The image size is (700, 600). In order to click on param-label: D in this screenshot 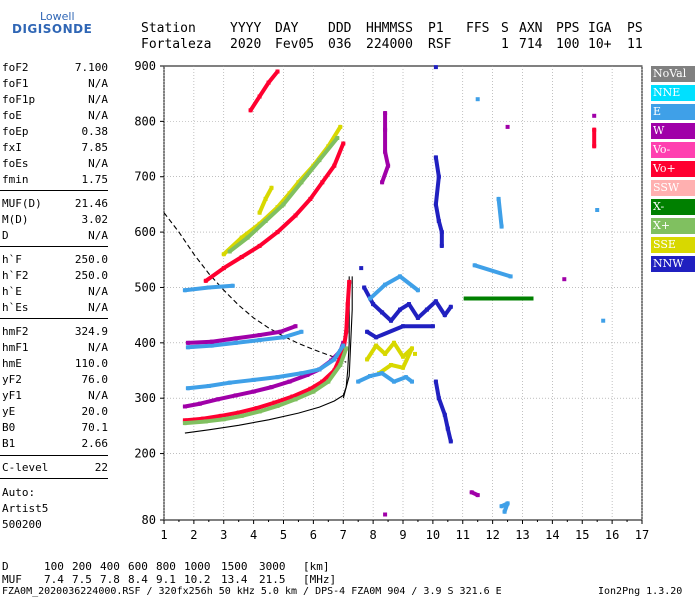, I will do `click(5, 235)`.